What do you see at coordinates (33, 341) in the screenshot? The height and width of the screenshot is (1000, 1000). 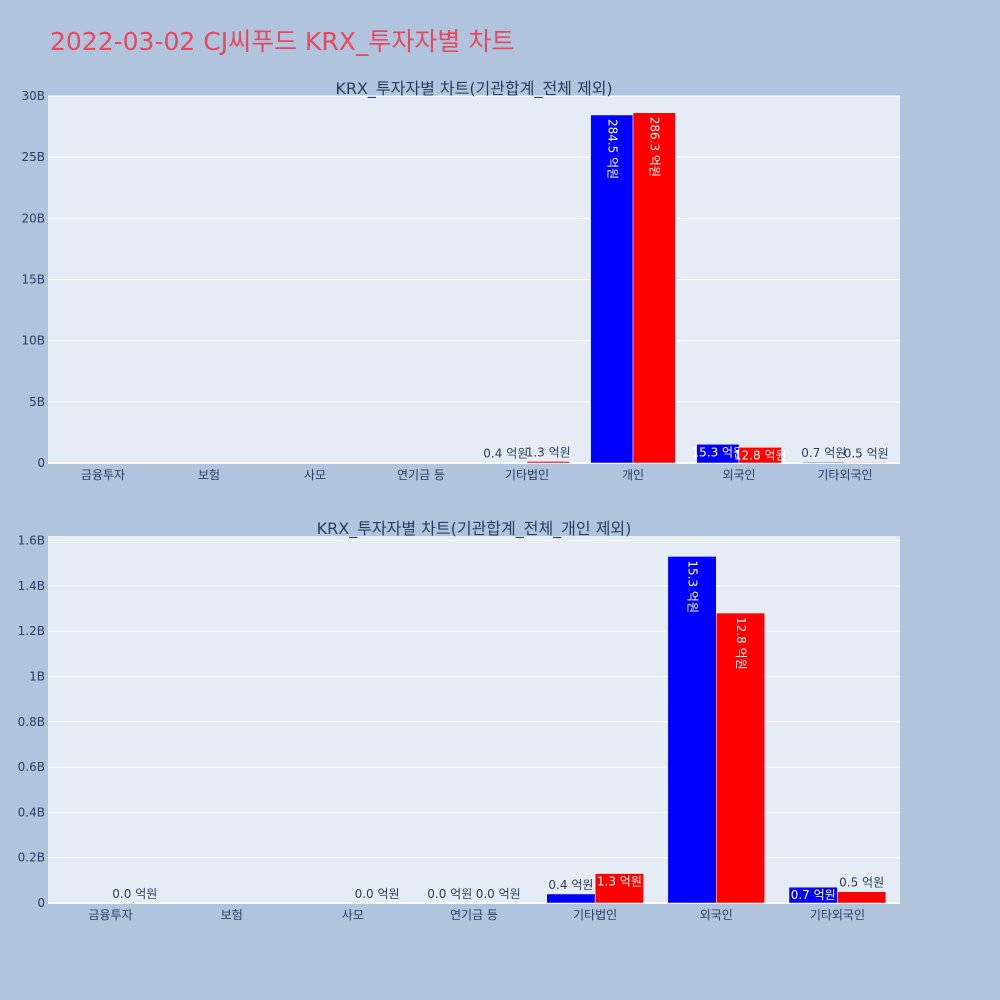 I see `y-tick-label: 10B` at bounding box center [33, 341].